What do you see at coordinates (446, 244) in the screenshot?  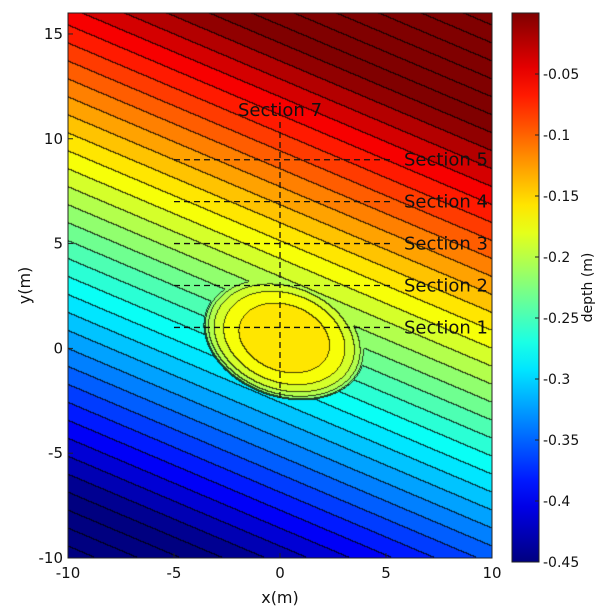 I see `section-label: Section 3` at bounding box center [446, 244].